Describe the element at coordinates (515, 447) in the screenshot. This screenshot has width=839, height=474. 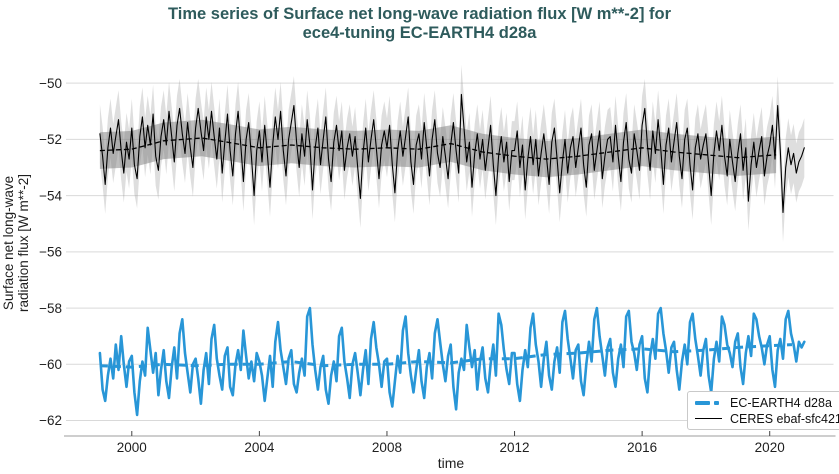
I see `x-tick-label: 2012` at that location.